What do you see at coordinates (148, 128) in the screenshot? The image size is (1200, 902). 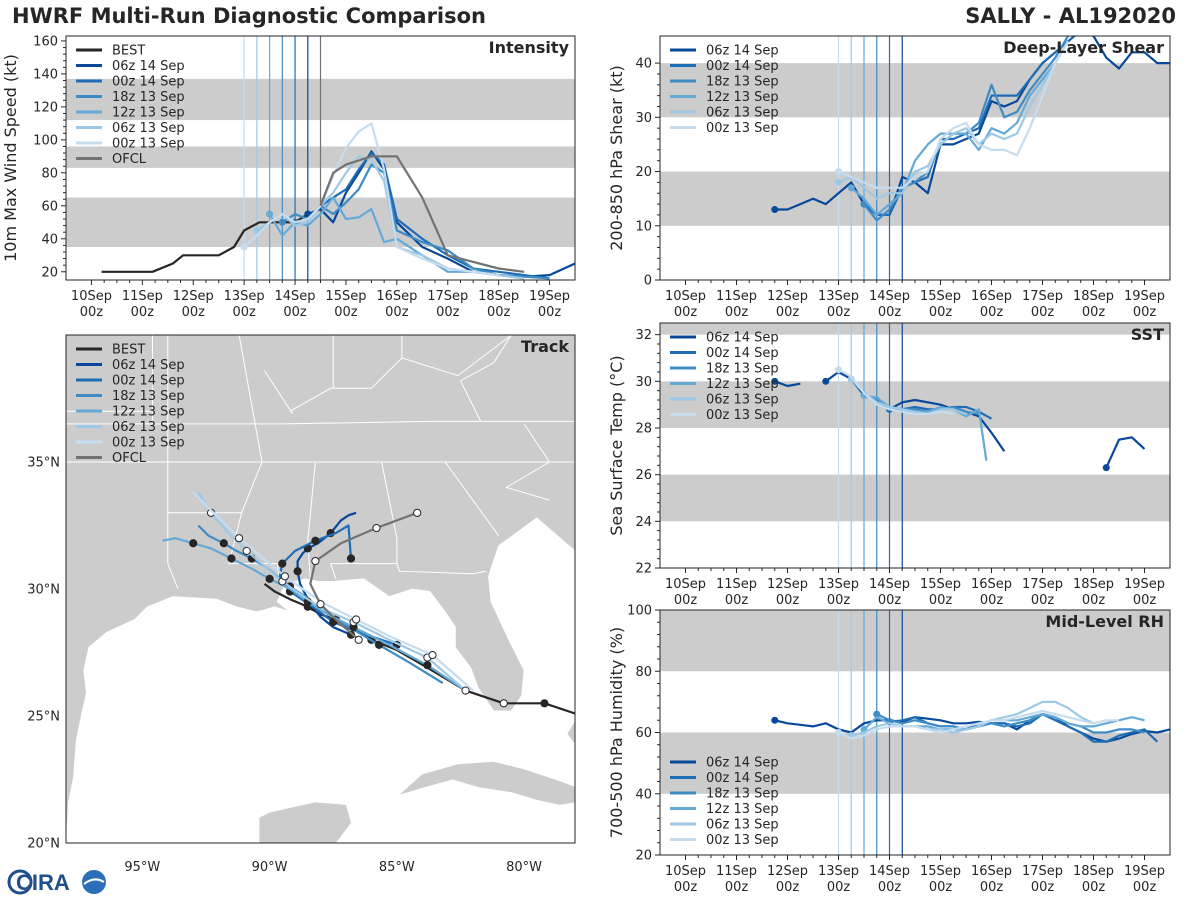 I see `intensity-legend-label-06z-13-sep: 06z 13 Sep` at bounding box center [148, 128].